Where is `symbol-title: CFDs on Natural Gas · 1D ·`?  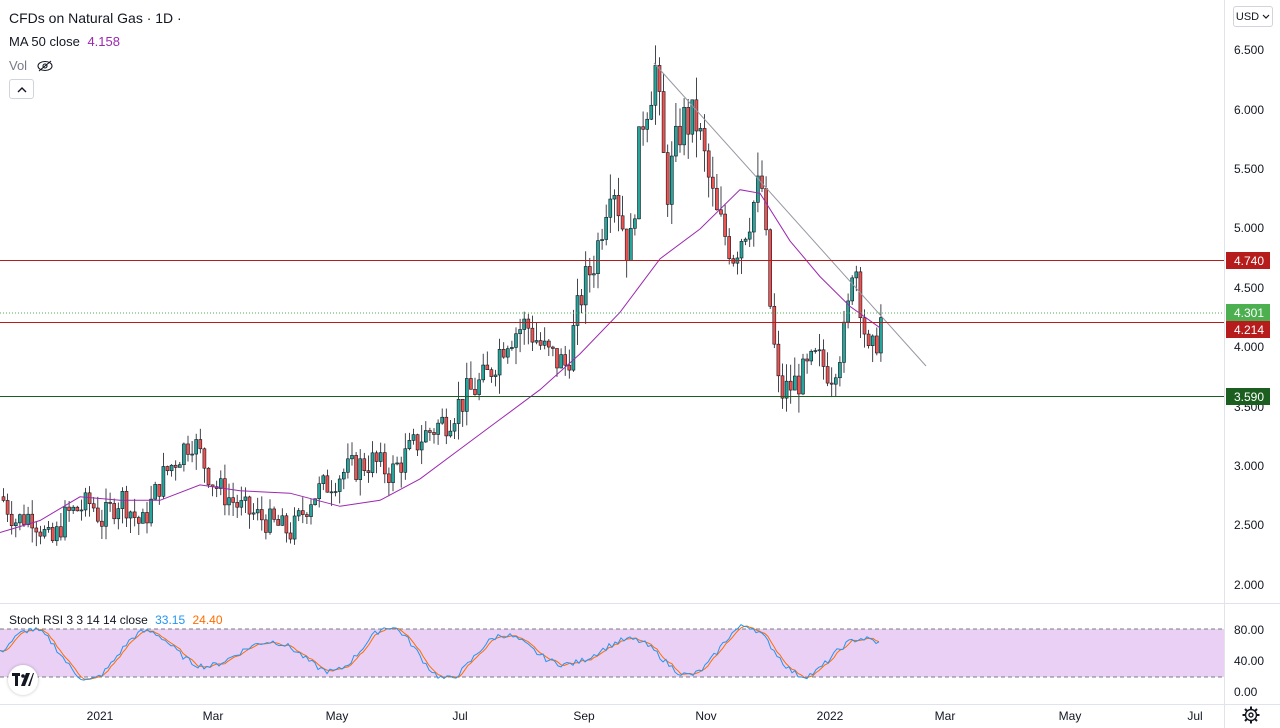 symbol-title: CFDs on Natural Gas · 1D · is located at coordinates (95, 18).